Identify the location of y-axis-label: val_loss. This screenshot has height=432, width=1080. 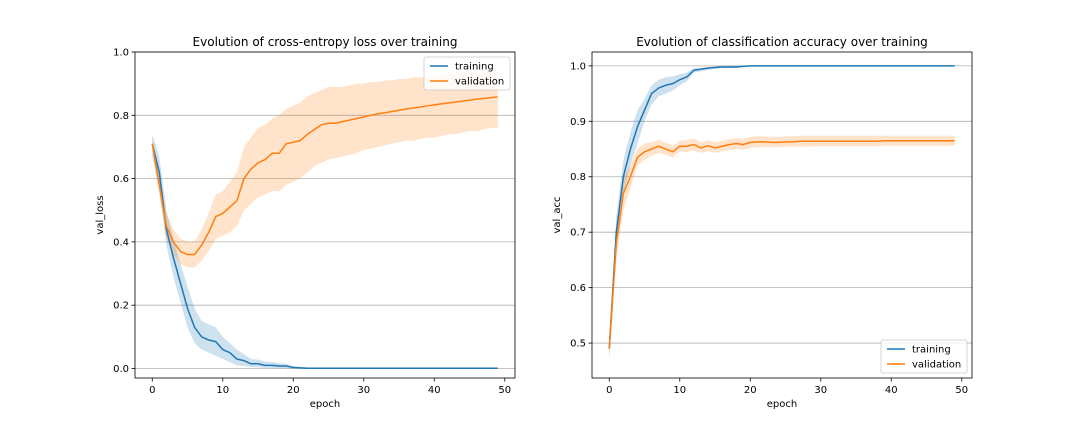
(100, 214).